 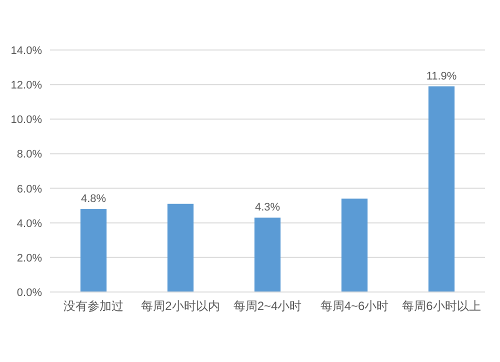 What do you see at coordinates (26, 86) in the screenshot?
I see `y-tick-label: 12.0%` at bounding box center [26, 86].